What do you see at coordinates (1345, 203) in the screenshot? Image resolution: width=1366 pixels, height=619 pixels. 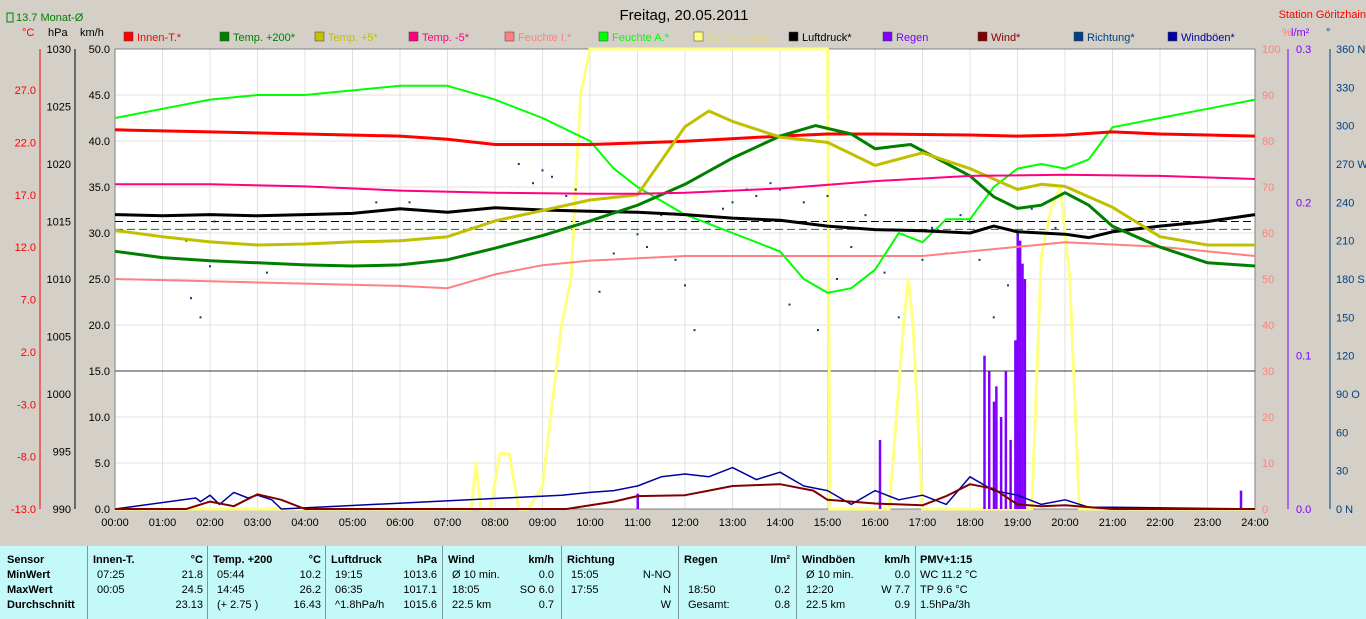 I see `direction-tick-label: 240` at bounding box center [1345, 203].